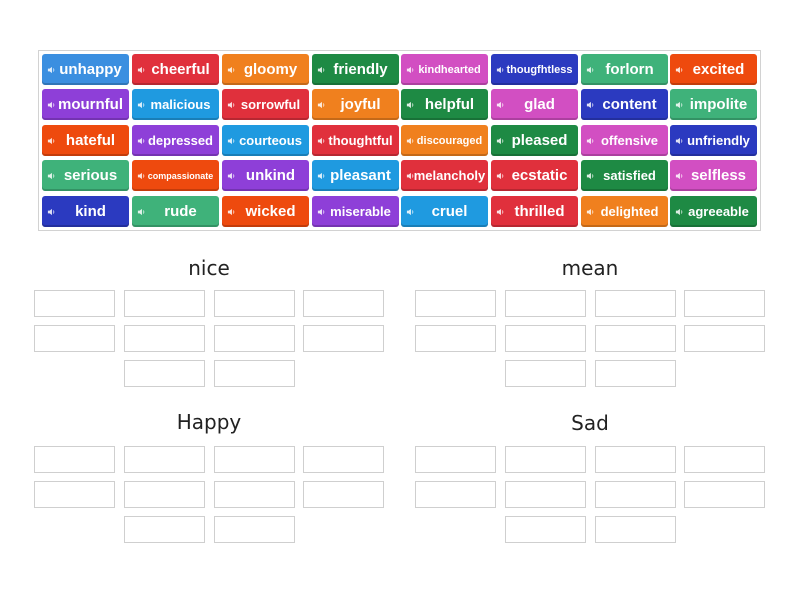 Image resolution: width=800 pixels, height=600 pixels. Describe the element at coordinates (265, 140) in the screenshot. I see `word-tile-courteous: courteous` at that location.